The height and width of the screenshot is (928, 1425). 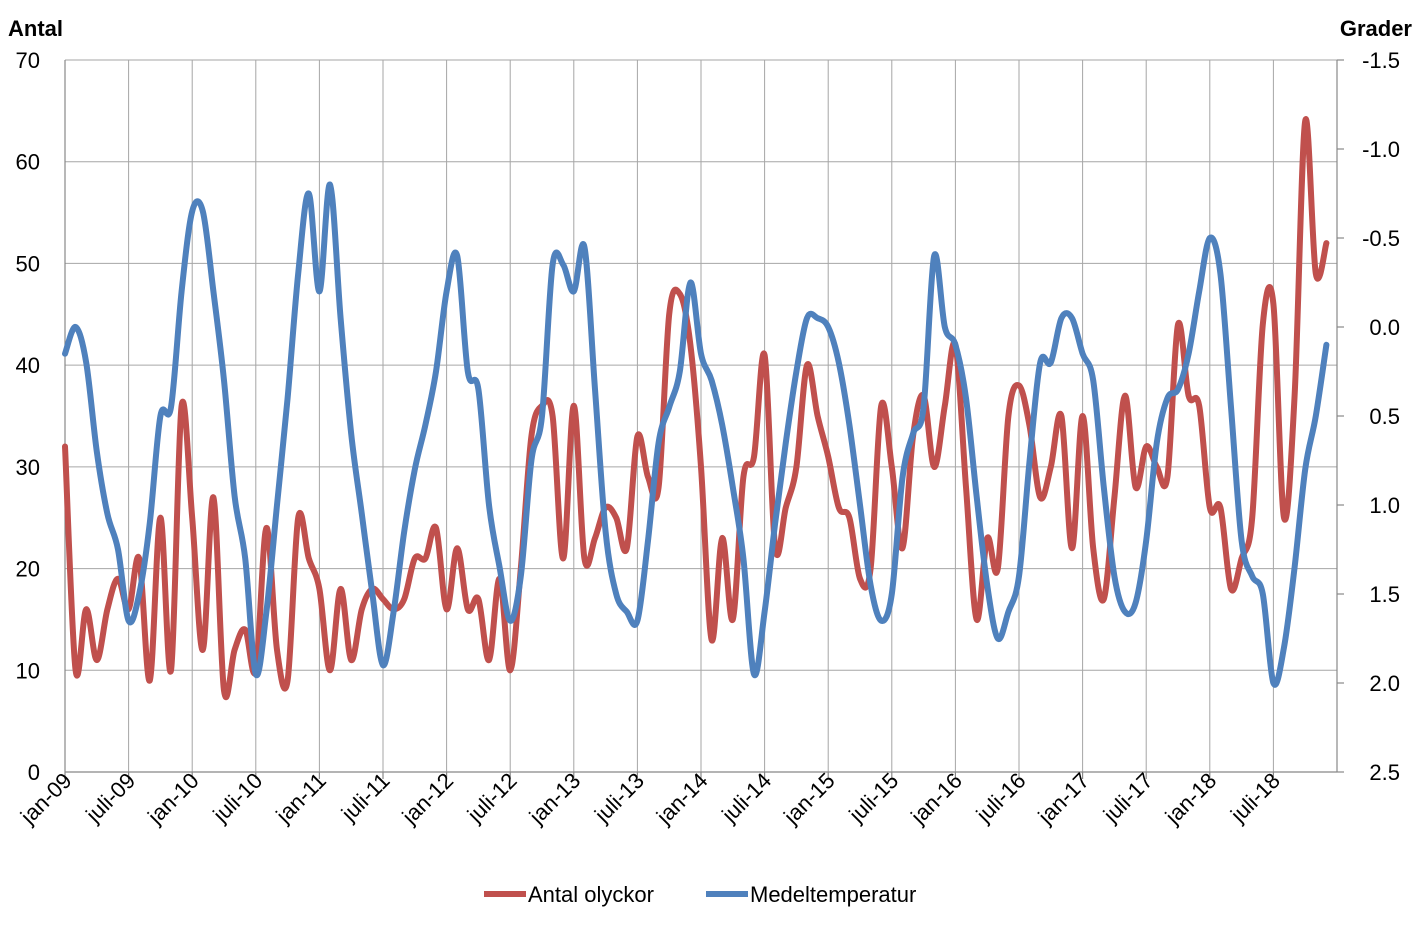 What do you see at coordinates (1381, 149) in the screenshot?
I see `y-right-tick-label: -1.0` at bounding box center [1381, 149].